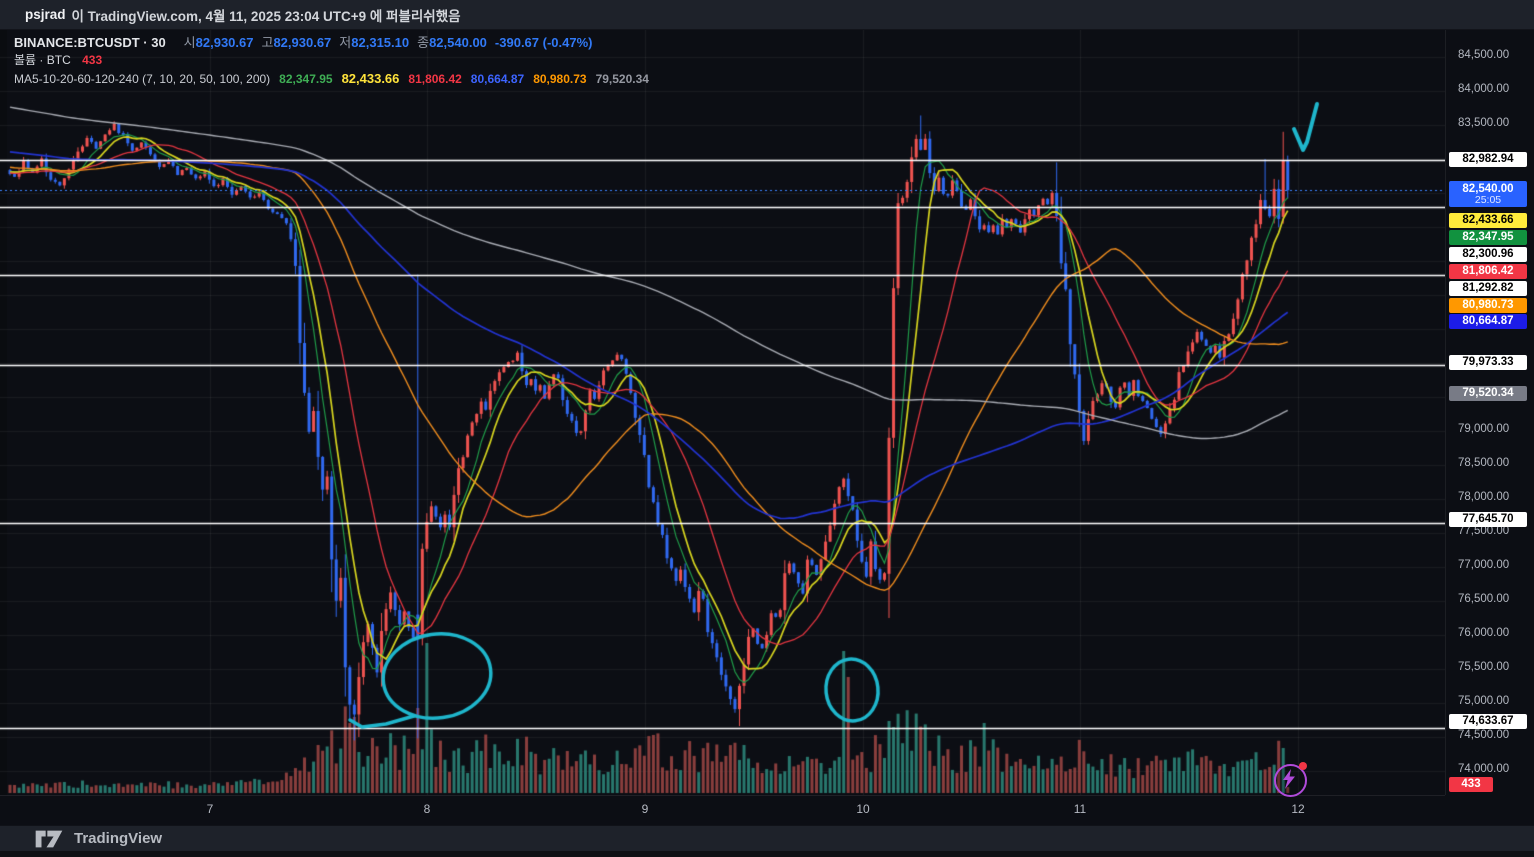 This screenshot has height=857, width=1534. I want to click on tradingview-brand-text: TradingView, so click(118, 838).